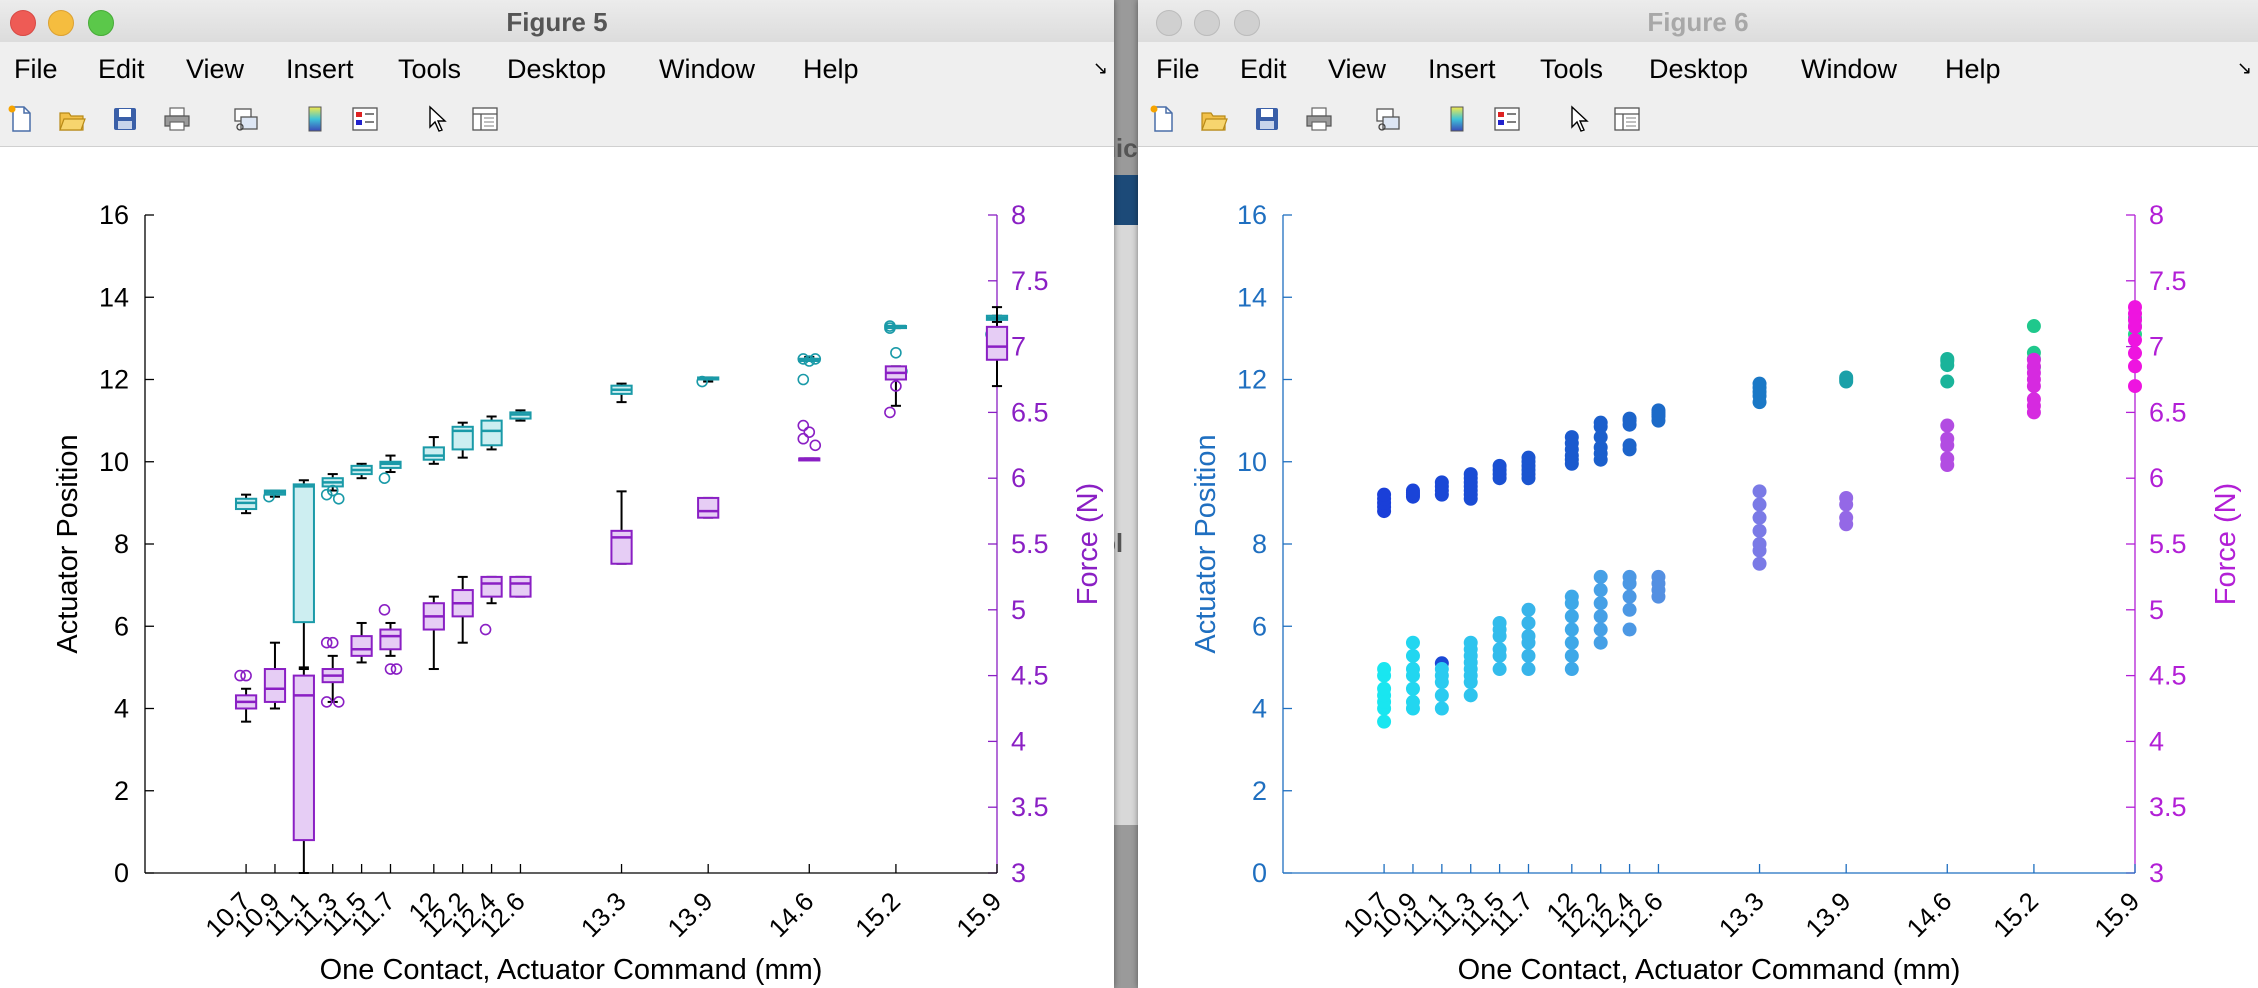  Describe the element at coordinates (571, 970) in the screenshot. I see `x-axis-label: One Contact, Actuator Command (mm)` at that location.